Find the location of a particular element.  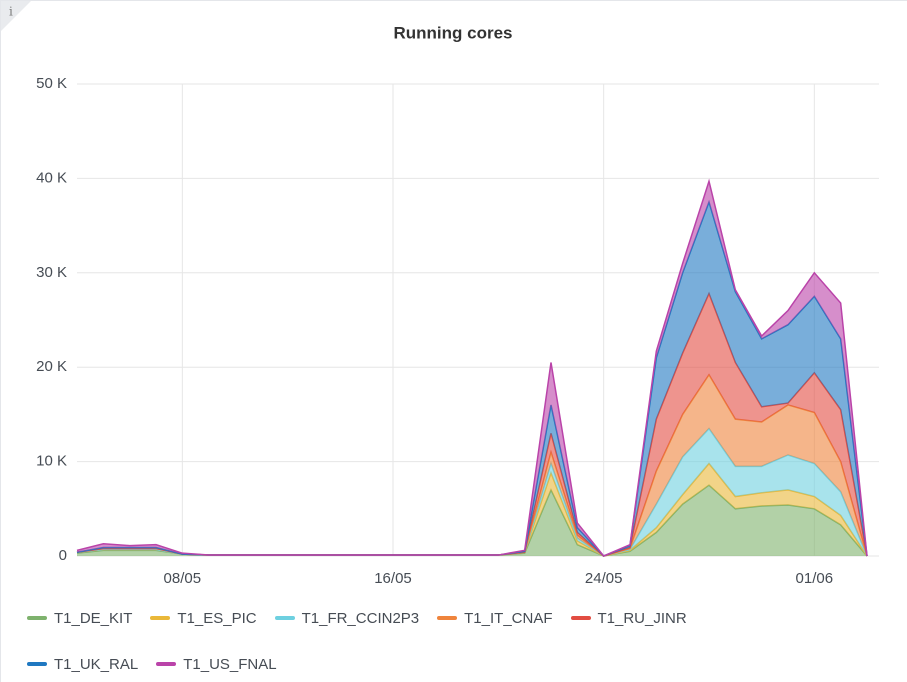

y-tick-label: 10 K is located at coordinates (51, 461).